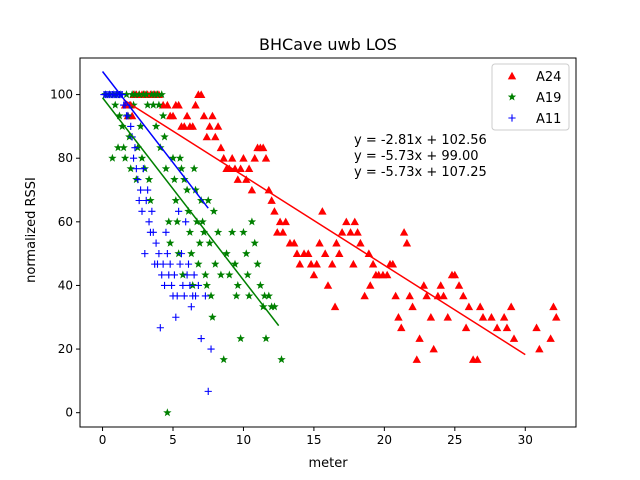 The height and width of the screenshot is (480, 640). I want to click on x-tick-label: 5, so click(173, 440).